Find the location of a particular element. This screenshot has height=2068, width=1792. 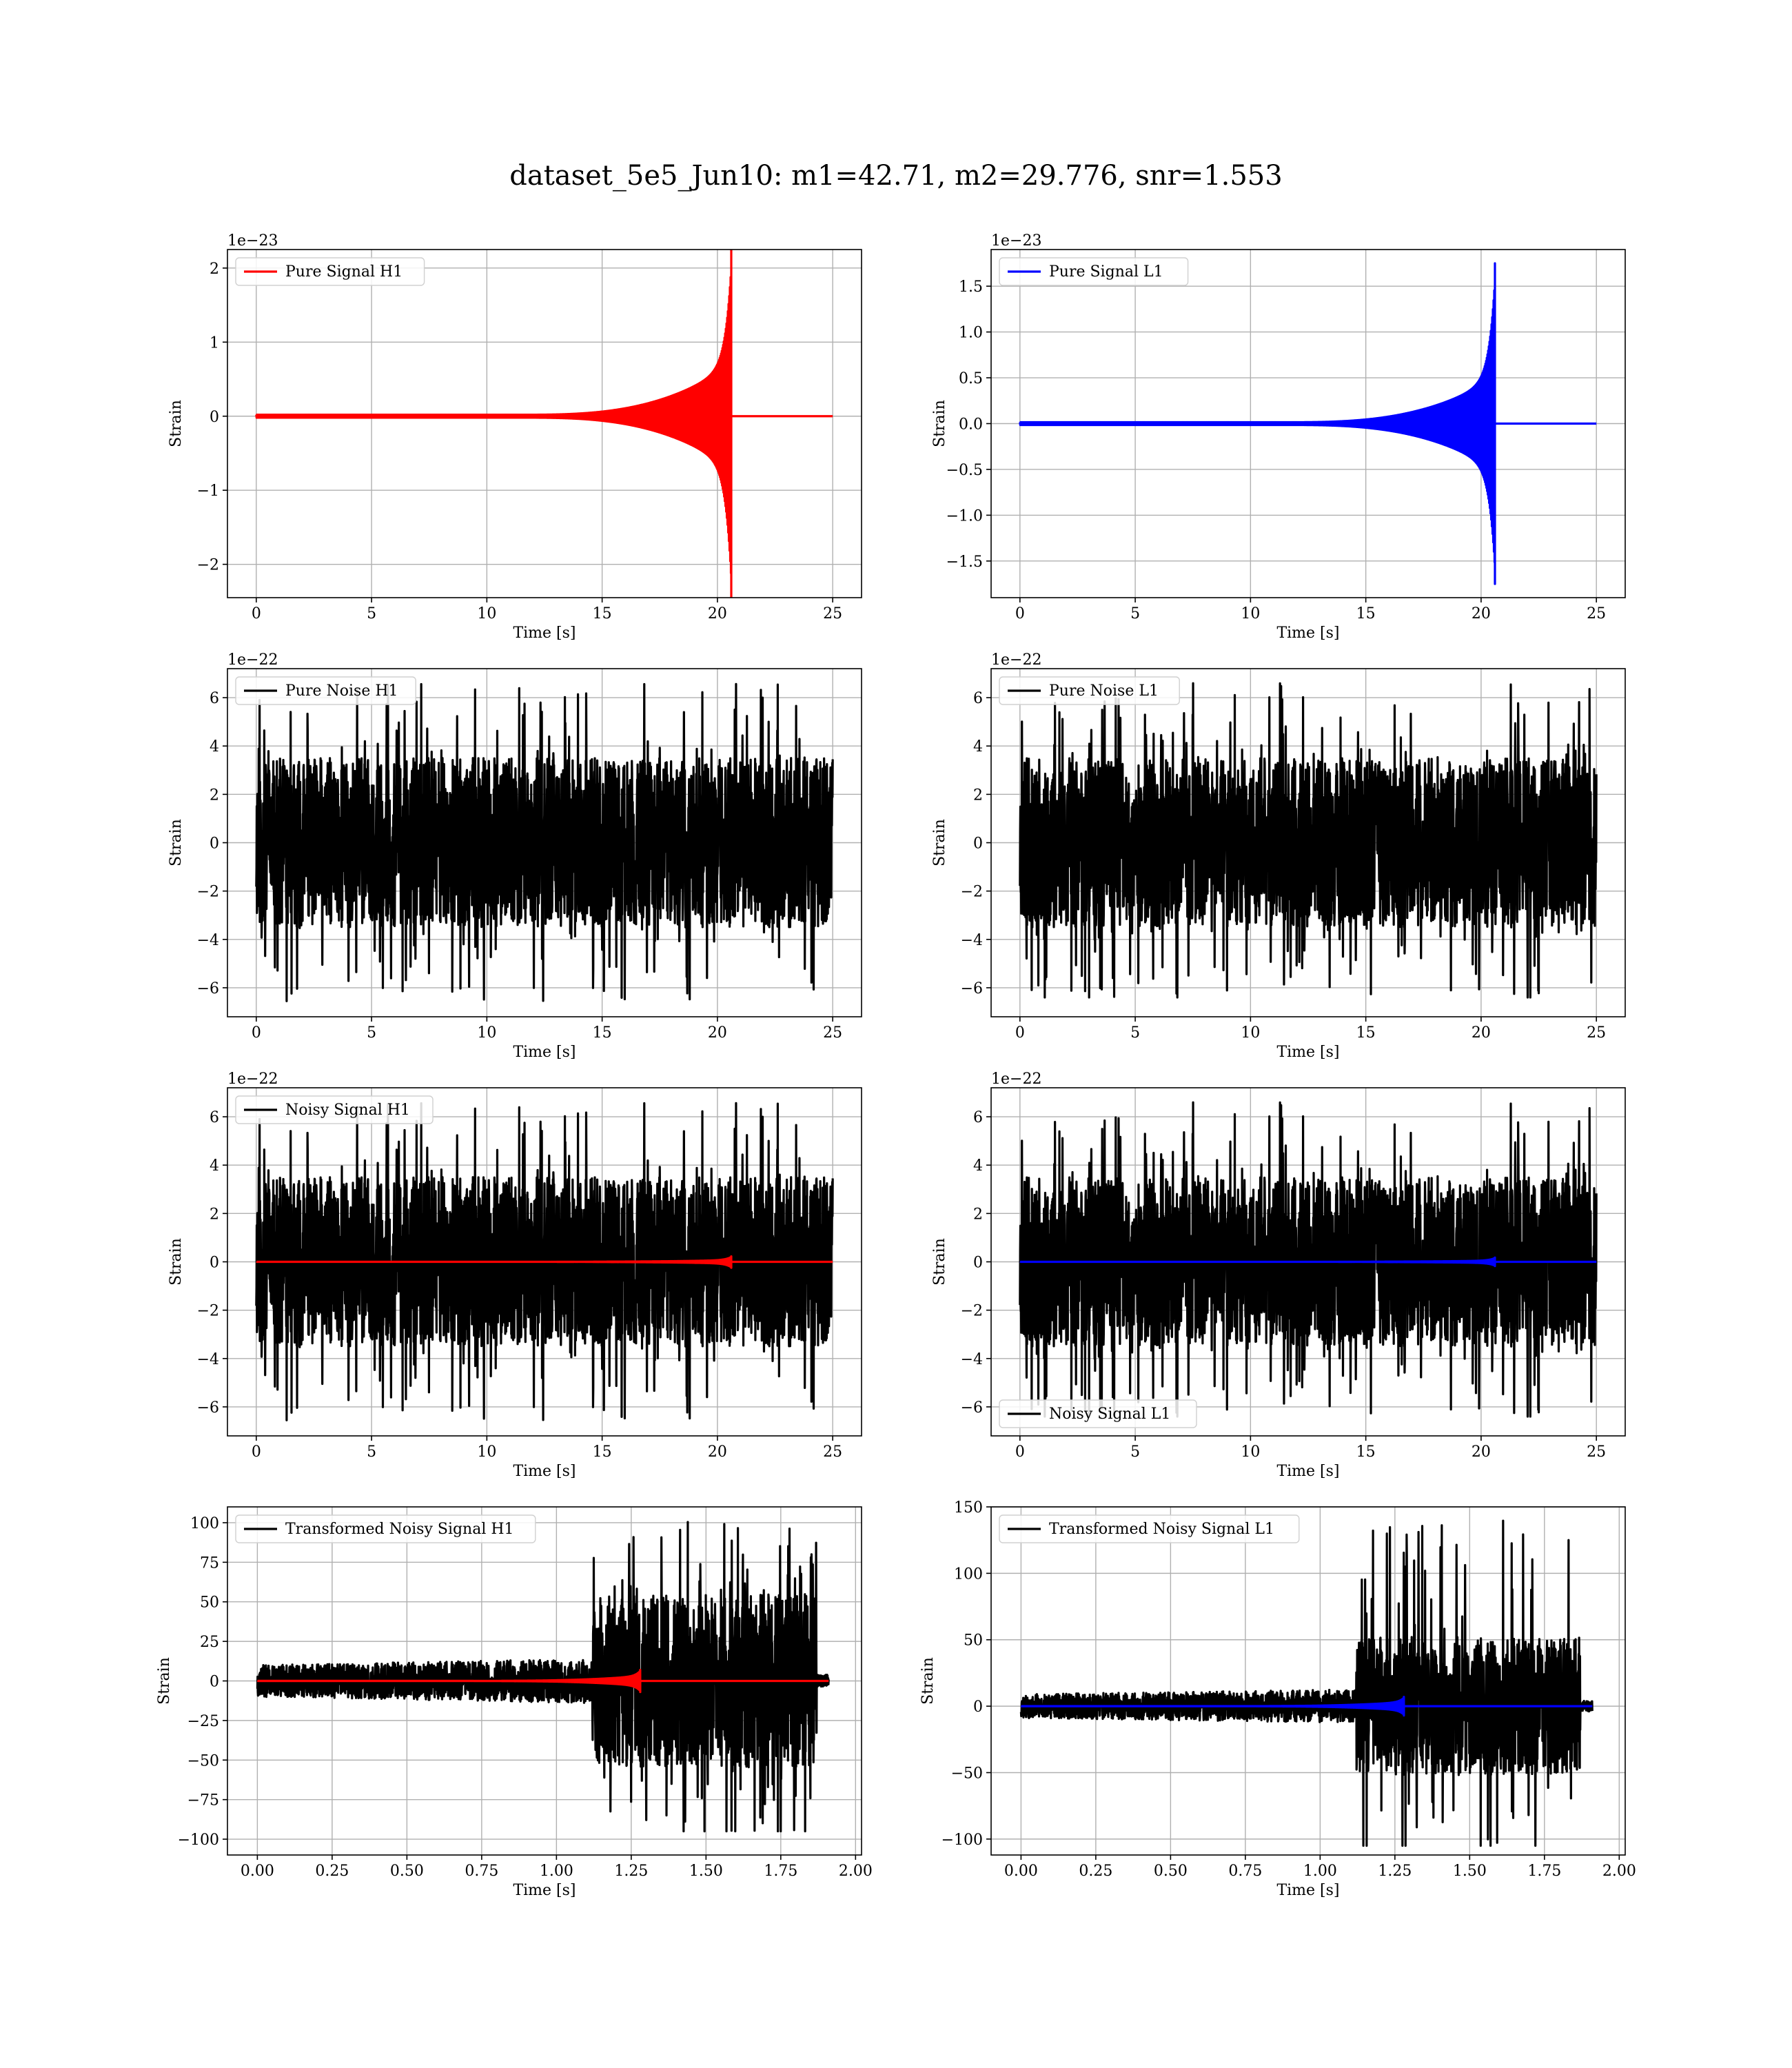

y-tick-label: −1 is located at coordinates (208, 491).